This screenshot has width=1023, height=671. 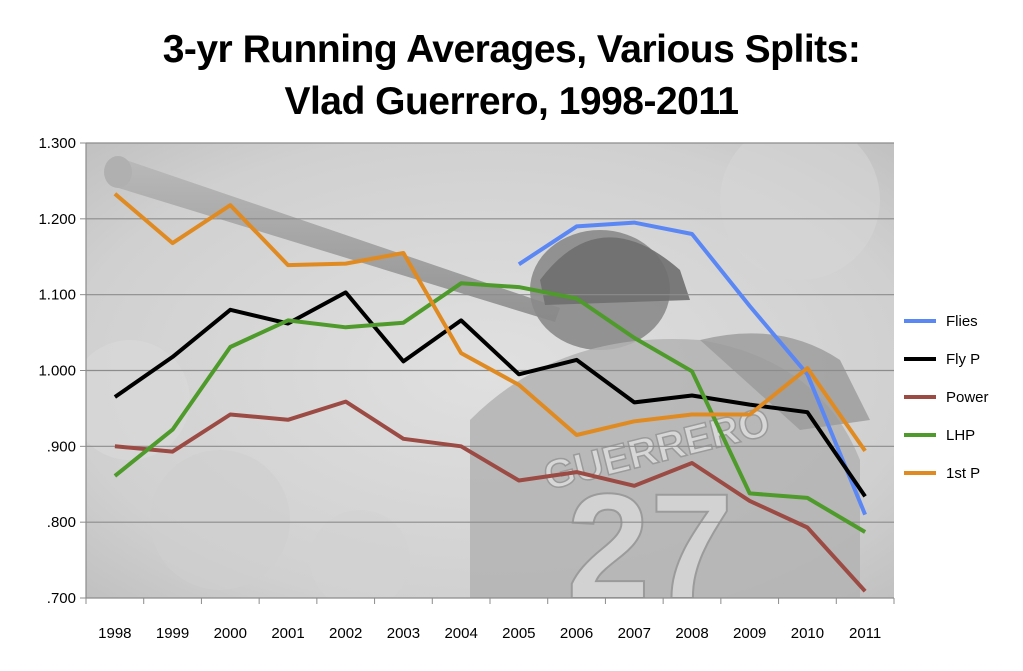 I want to click on x-tick-label-2004: 2004, so click(x=460, y=633).